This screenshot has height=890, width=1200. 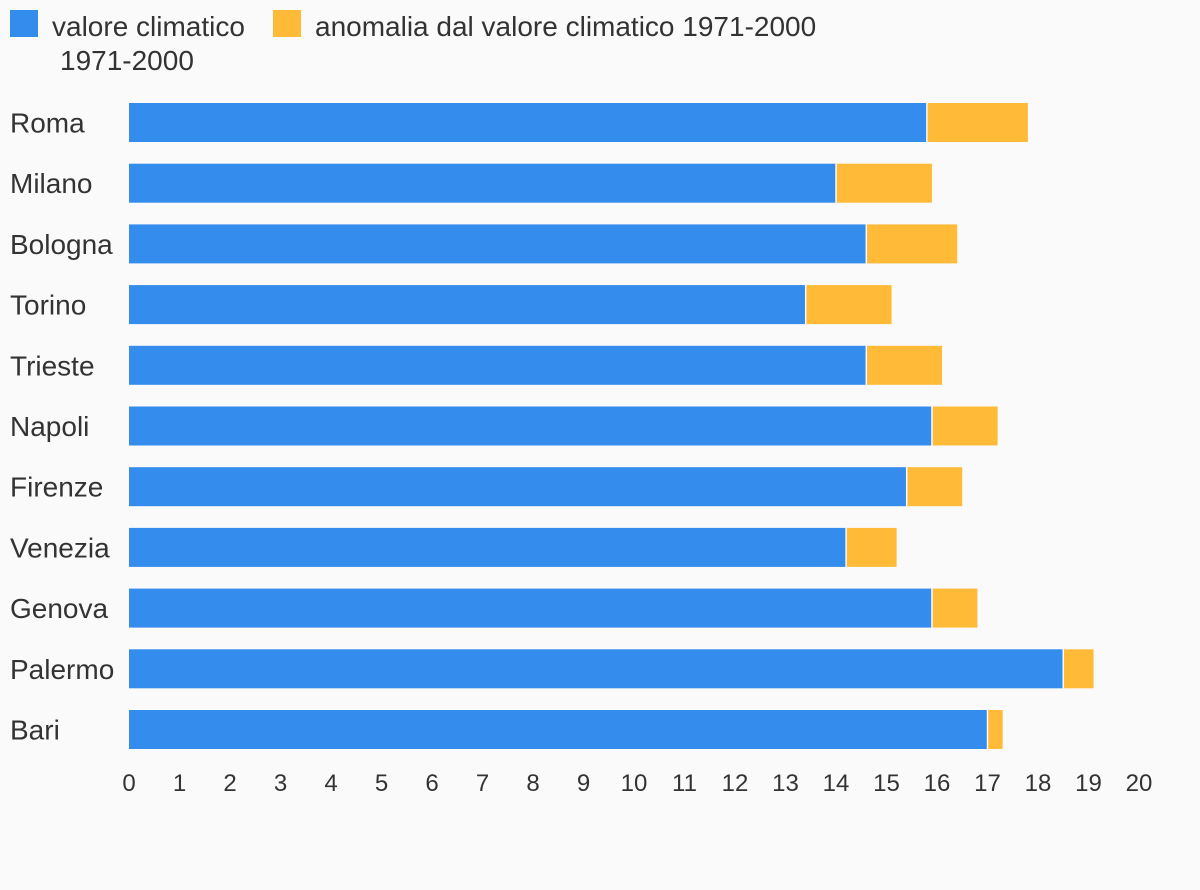 I want to click on category-label-palermo: Palermo, so click(x=62, y=669).